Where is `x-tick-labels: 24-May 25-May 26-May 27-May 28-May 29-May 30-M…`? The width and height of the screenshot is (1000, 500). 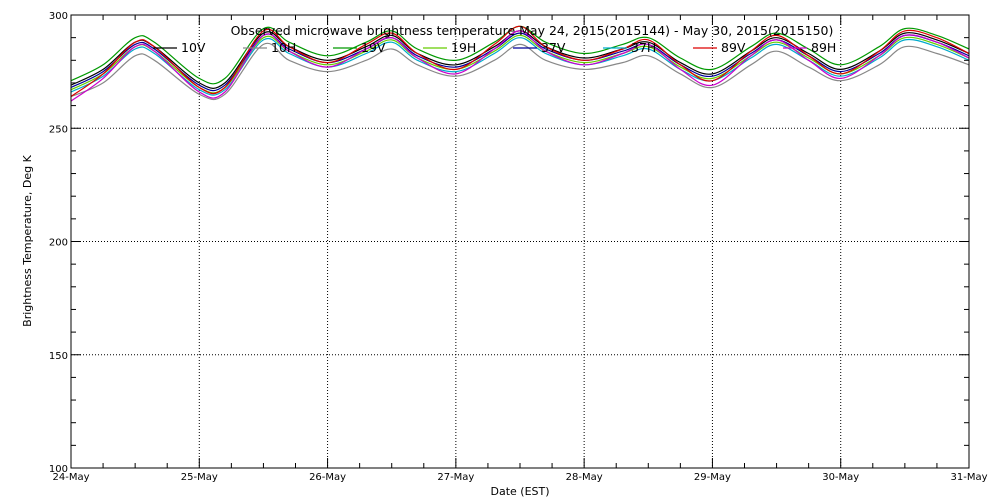 x-tick-labels: 24-May 25-May 26-May 27-May 28-May 29-May 30-M… is located at coordinates (519, 477).